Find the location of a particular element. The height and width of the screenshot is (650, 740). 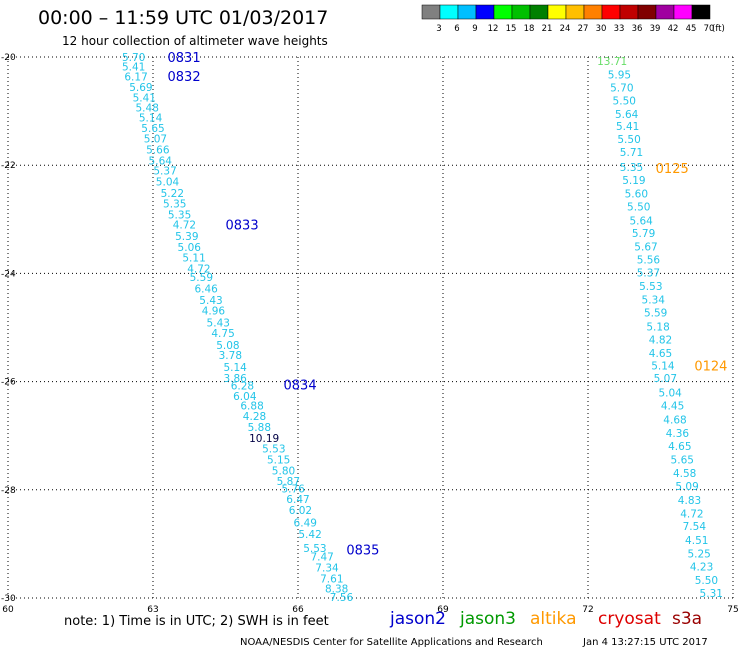

pass-label: 0835 is located at coordinates (362, 550).